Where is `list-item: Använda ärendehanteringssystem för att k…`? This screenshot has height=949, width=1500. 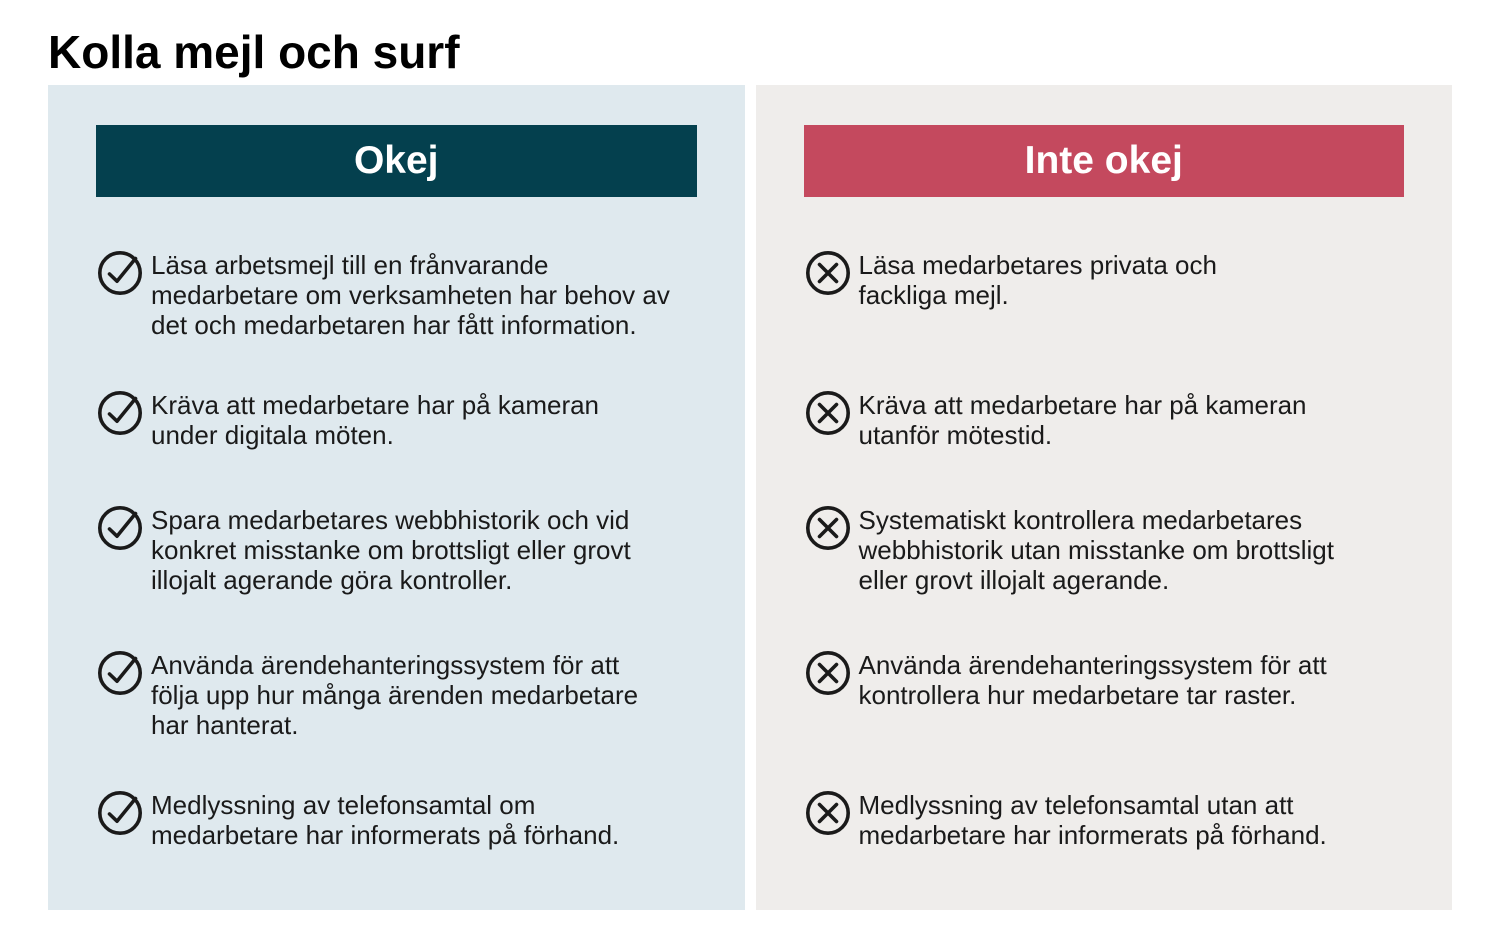
list-item: Använda ärendehanteringssystem för att k… is located at coordinates (1109, 720).